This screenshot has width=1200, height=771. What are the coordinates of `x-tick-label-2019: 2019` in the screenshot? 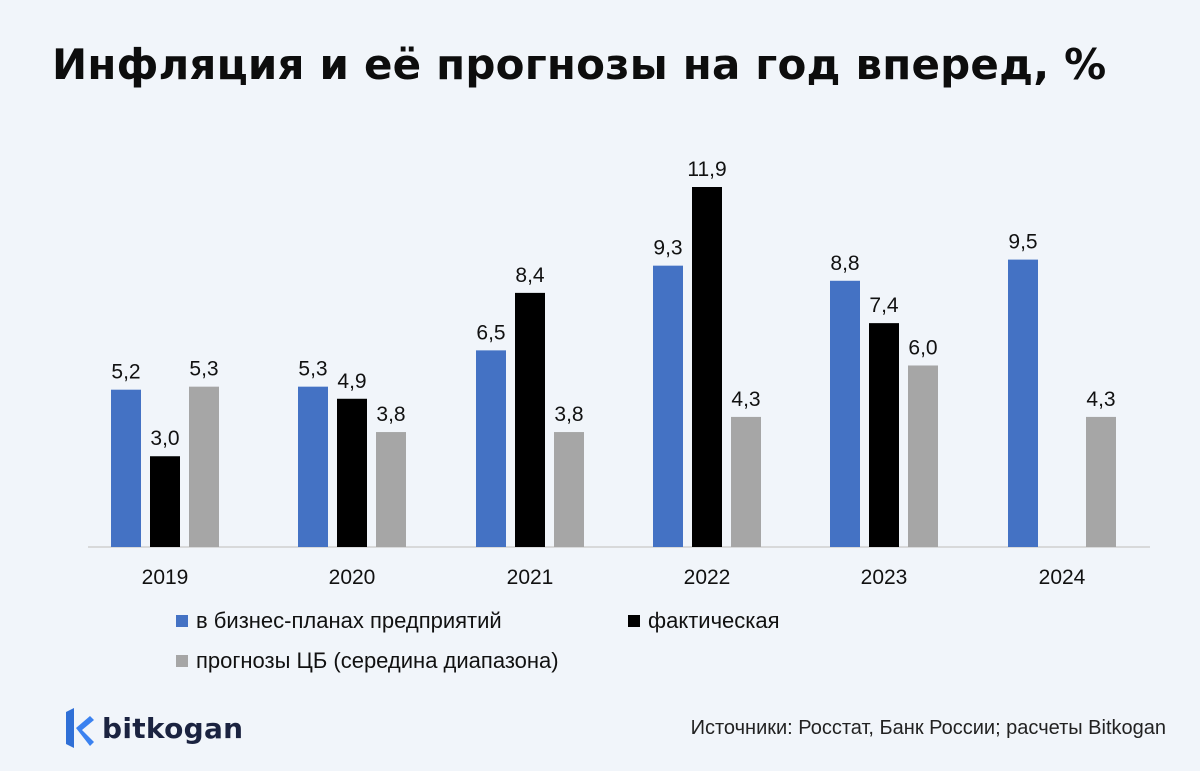 It's located at (165, 577).